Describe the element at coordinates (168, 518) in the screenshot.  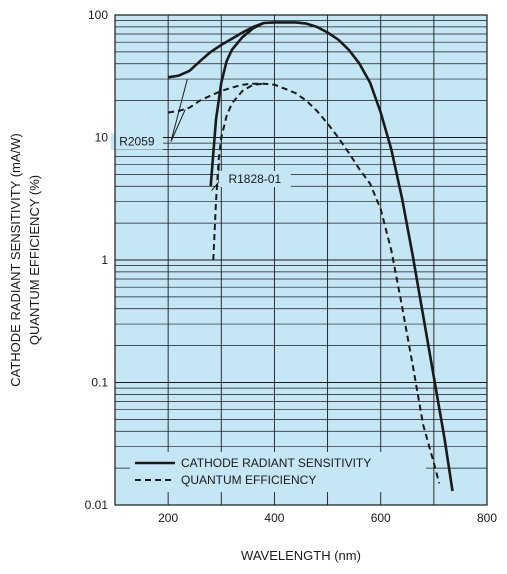
I see `x-tick-label: 200` at that location.